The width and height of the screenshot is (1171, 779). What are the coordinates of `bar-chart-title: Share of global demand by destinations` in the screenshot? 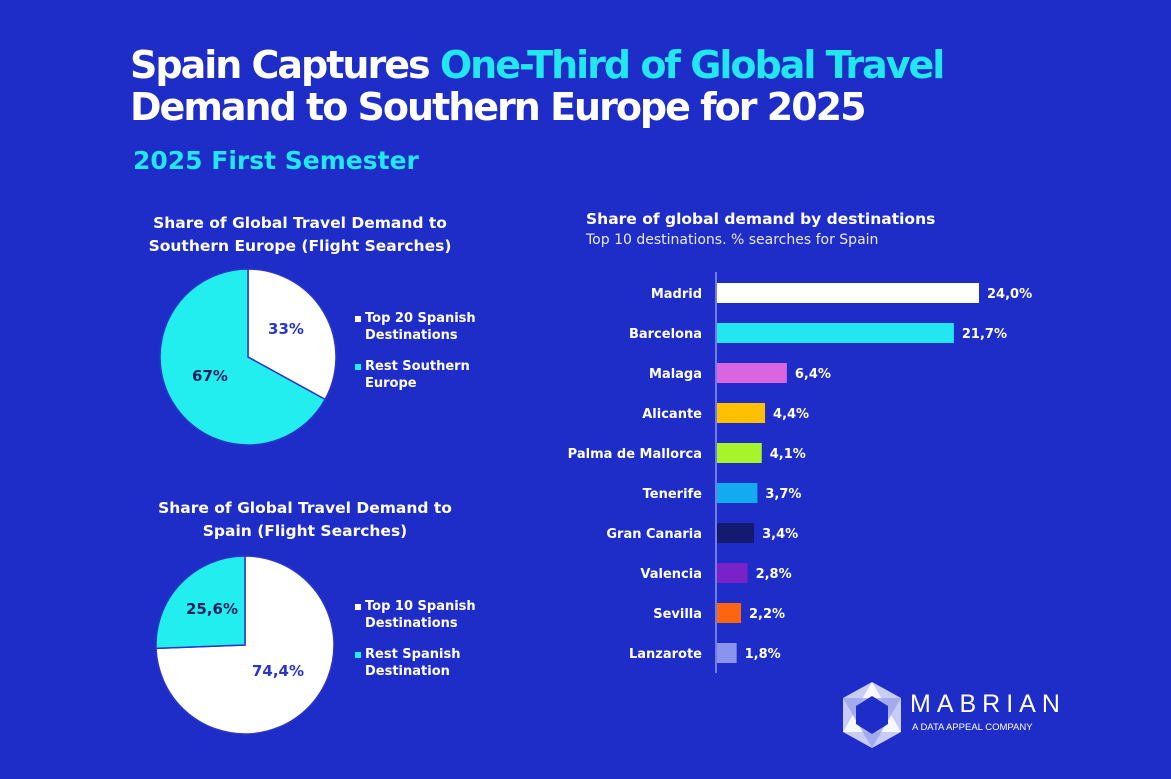 It's located at (761, 219).